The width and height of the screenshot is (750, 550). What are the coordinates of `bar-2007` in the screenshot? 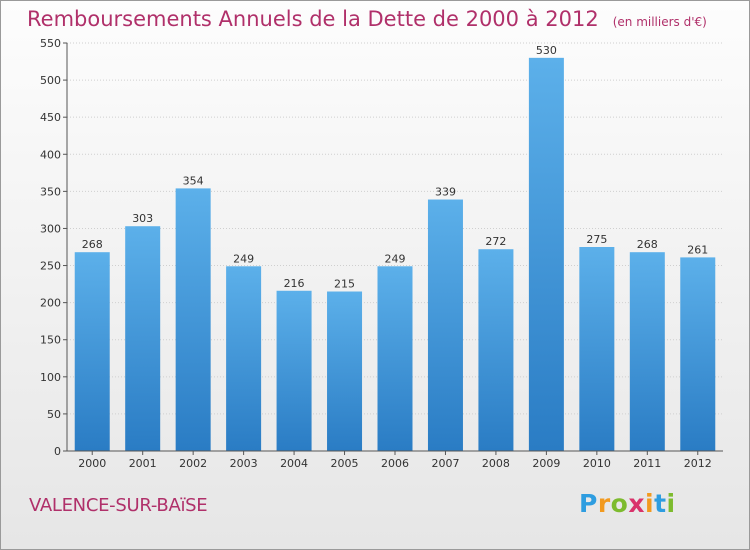 It's located at (445, 325).